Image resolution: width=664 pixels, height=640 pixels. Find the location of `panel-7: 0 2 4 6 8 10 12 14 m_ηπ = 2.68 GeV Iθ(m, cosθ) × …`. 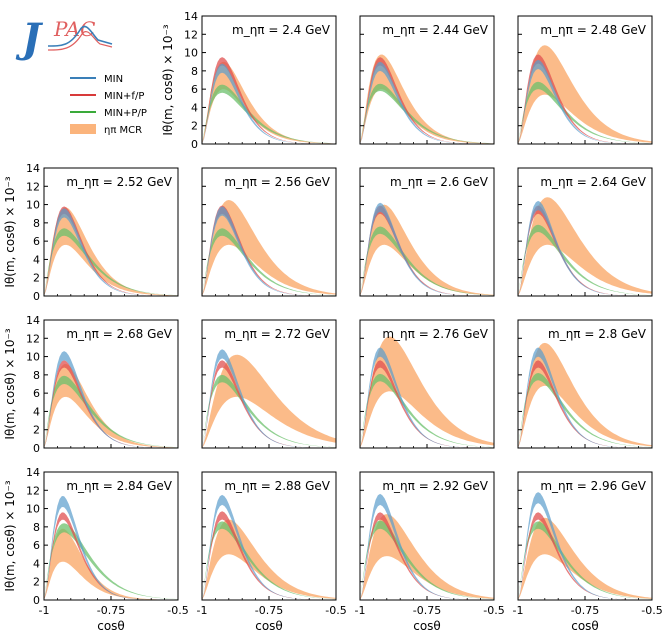

panel-7: 0 2 4 6 8 10 12 14 m_ηπ = 2.68 GeV Iθ(m, cosθ) × … is located at coordinates (91, 384).